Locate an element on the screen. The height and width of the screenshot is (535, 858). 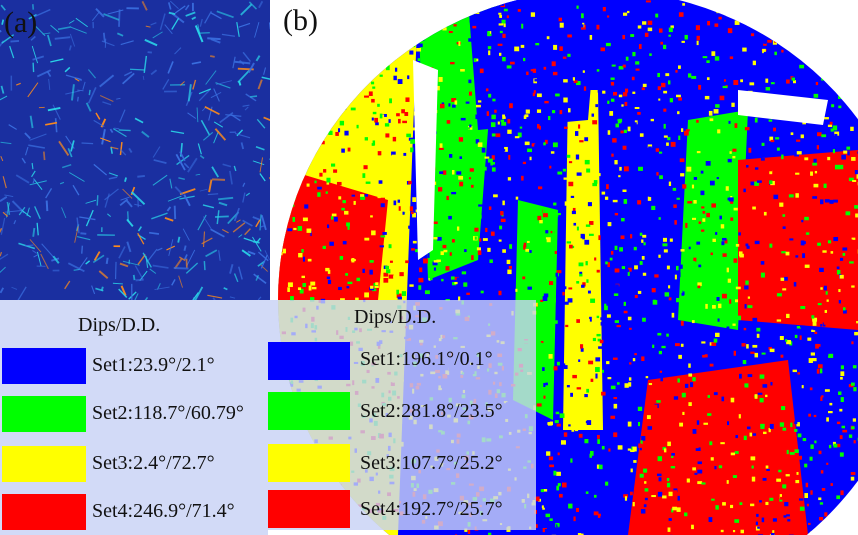
legend-a-label-set2: Set2:118.7°/60.79° is located at coordinates (168, 413).